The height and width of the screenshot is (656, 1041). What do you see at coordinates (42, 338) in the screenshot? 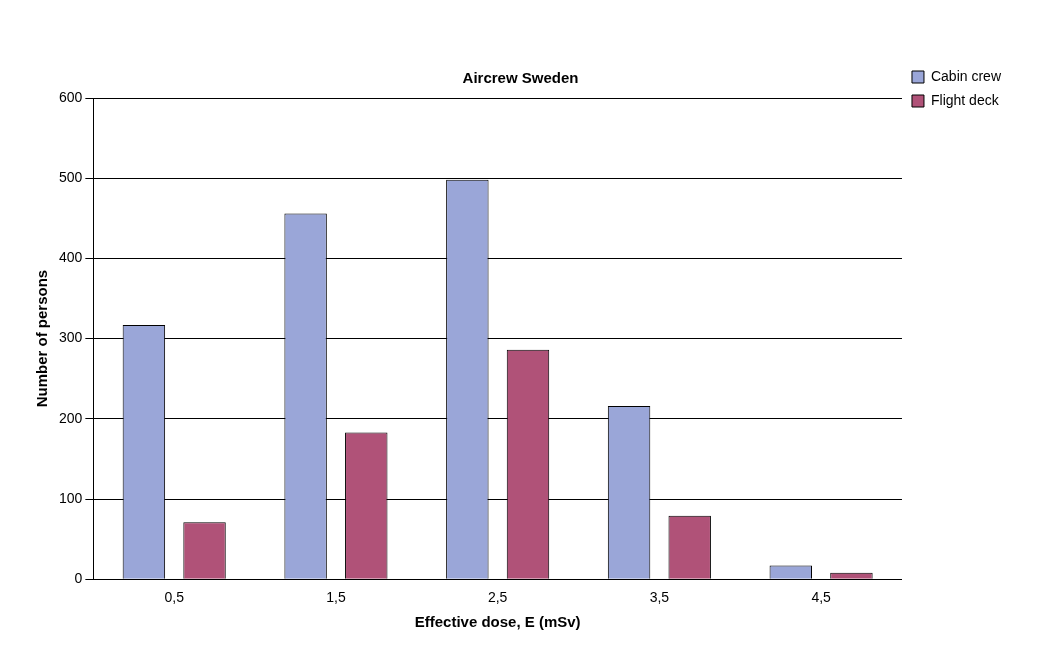
I see `y-axis-title: Number of persons` at bounding box center [42, 338].